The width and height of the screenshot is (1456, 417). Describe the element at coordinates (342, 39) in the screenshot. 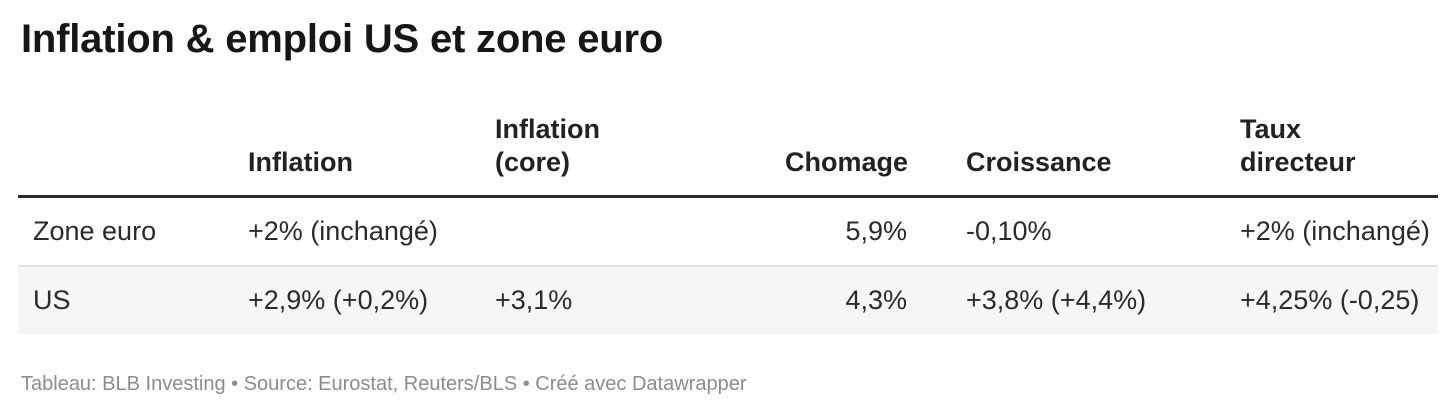

I see `page-title: Inflation & emploi US et zone euro` at that location.